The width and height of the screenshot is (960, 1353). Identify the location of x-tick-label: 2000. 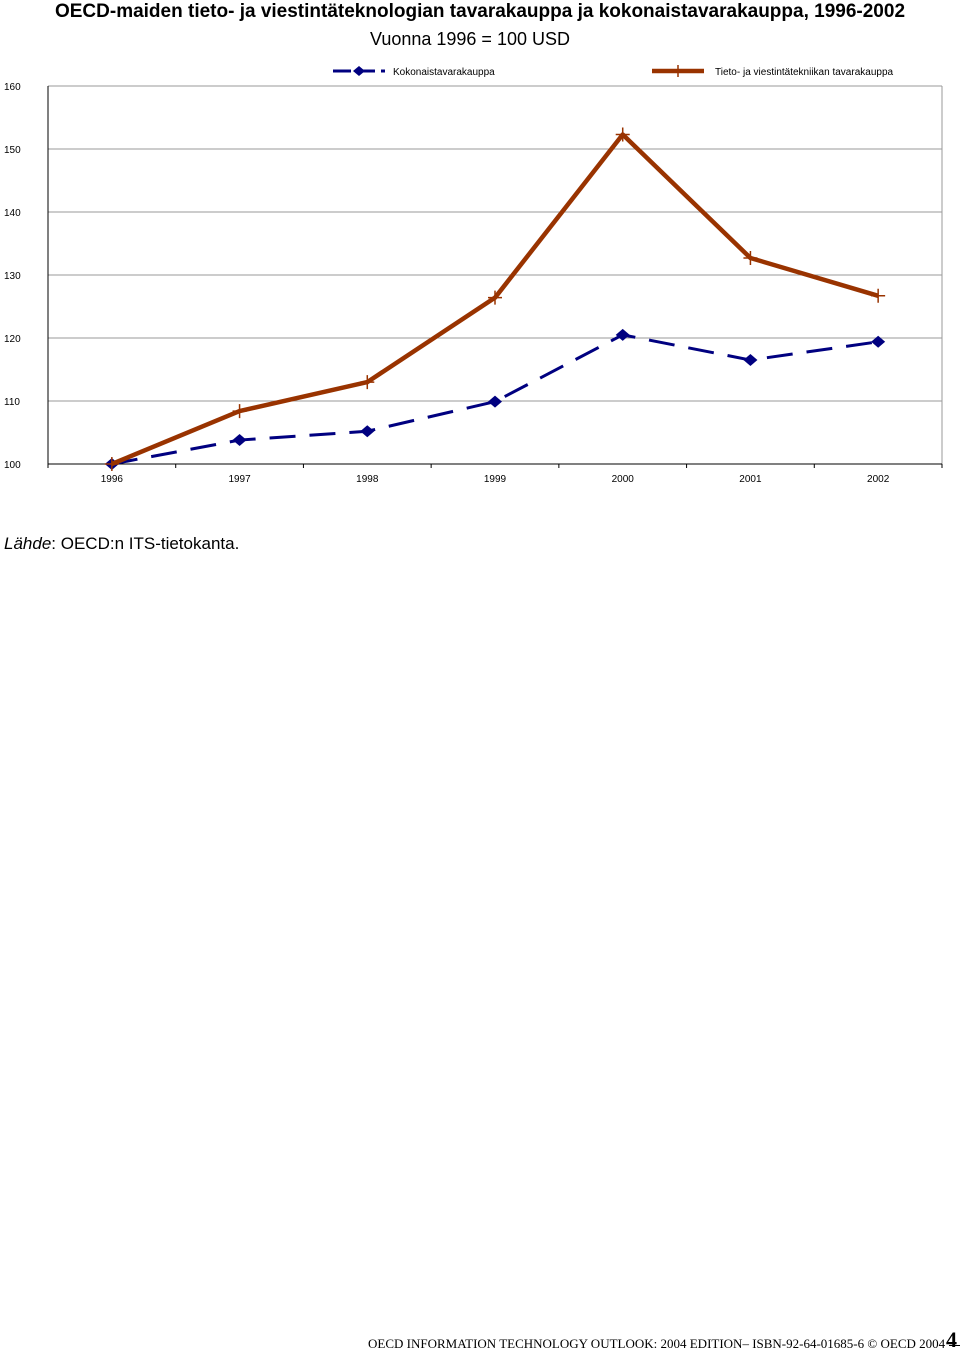
(623, 479).